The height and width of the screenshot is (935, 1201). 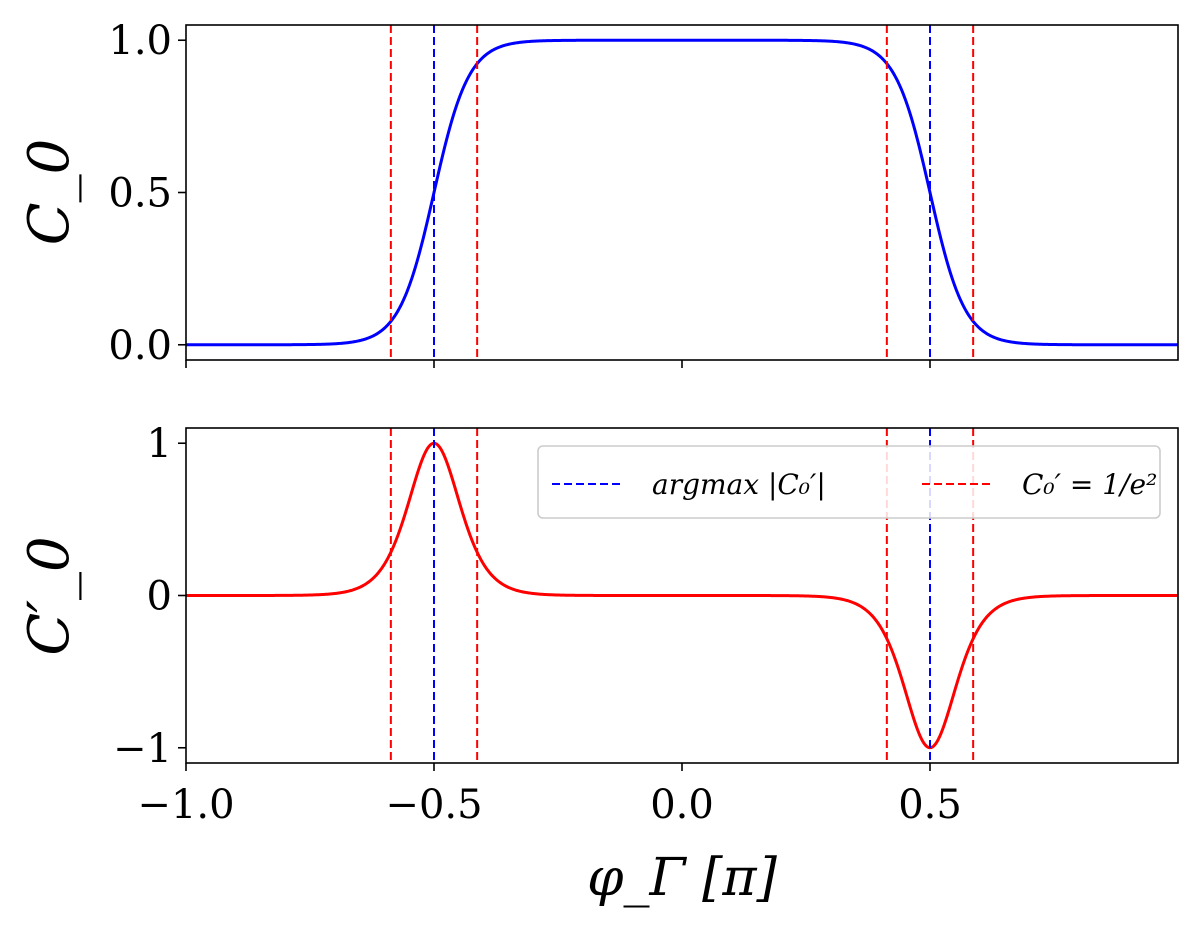 What do you see at coordinates (142, 749) in the screenshot?
I see `y-tick-label: −1` at bounding box center [142, 749].